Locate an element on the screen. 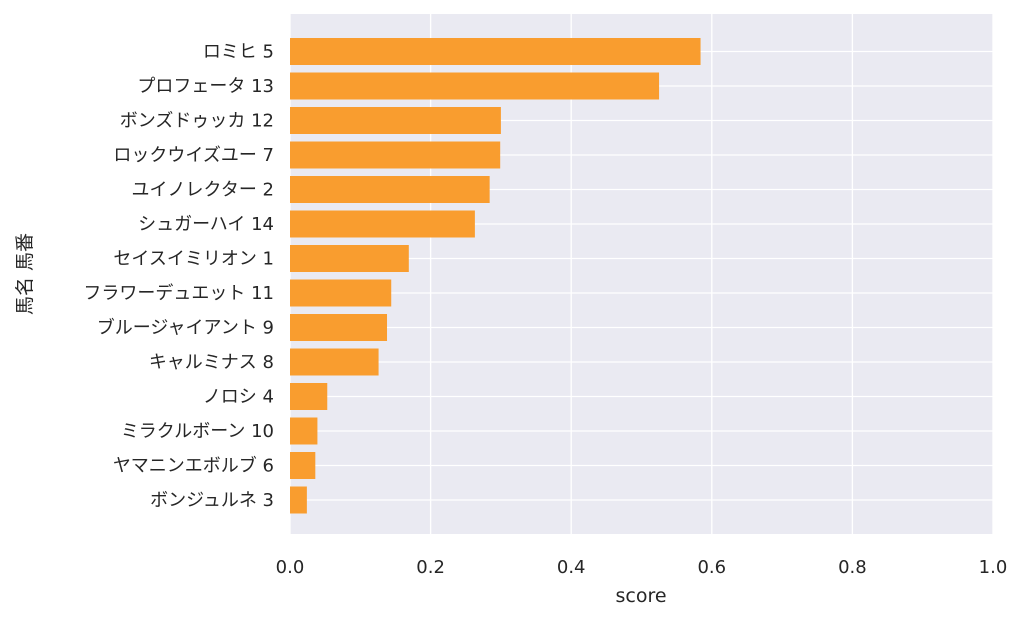 This screenshot has height=620, width=1024. x-tick-label: 0.0 is located at coordinates (290, 567).